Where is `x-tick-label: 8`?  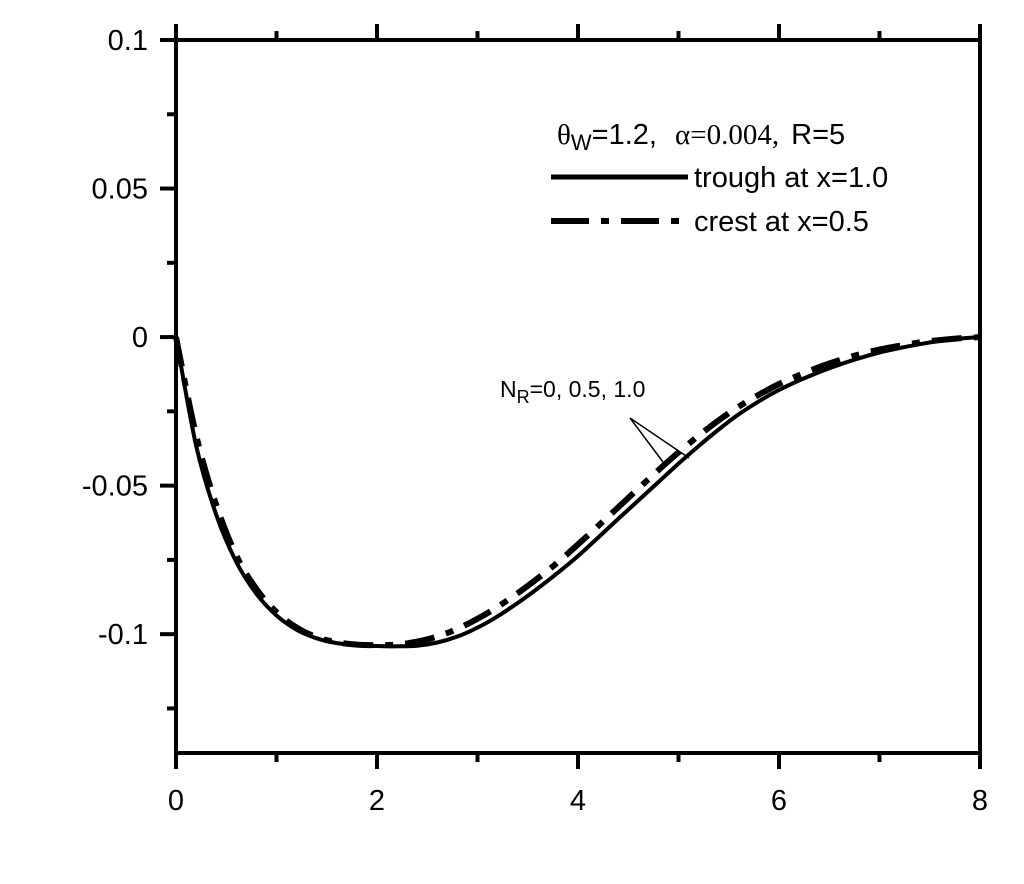 x-tick-label: 8 is located at coordinates (980, 801).